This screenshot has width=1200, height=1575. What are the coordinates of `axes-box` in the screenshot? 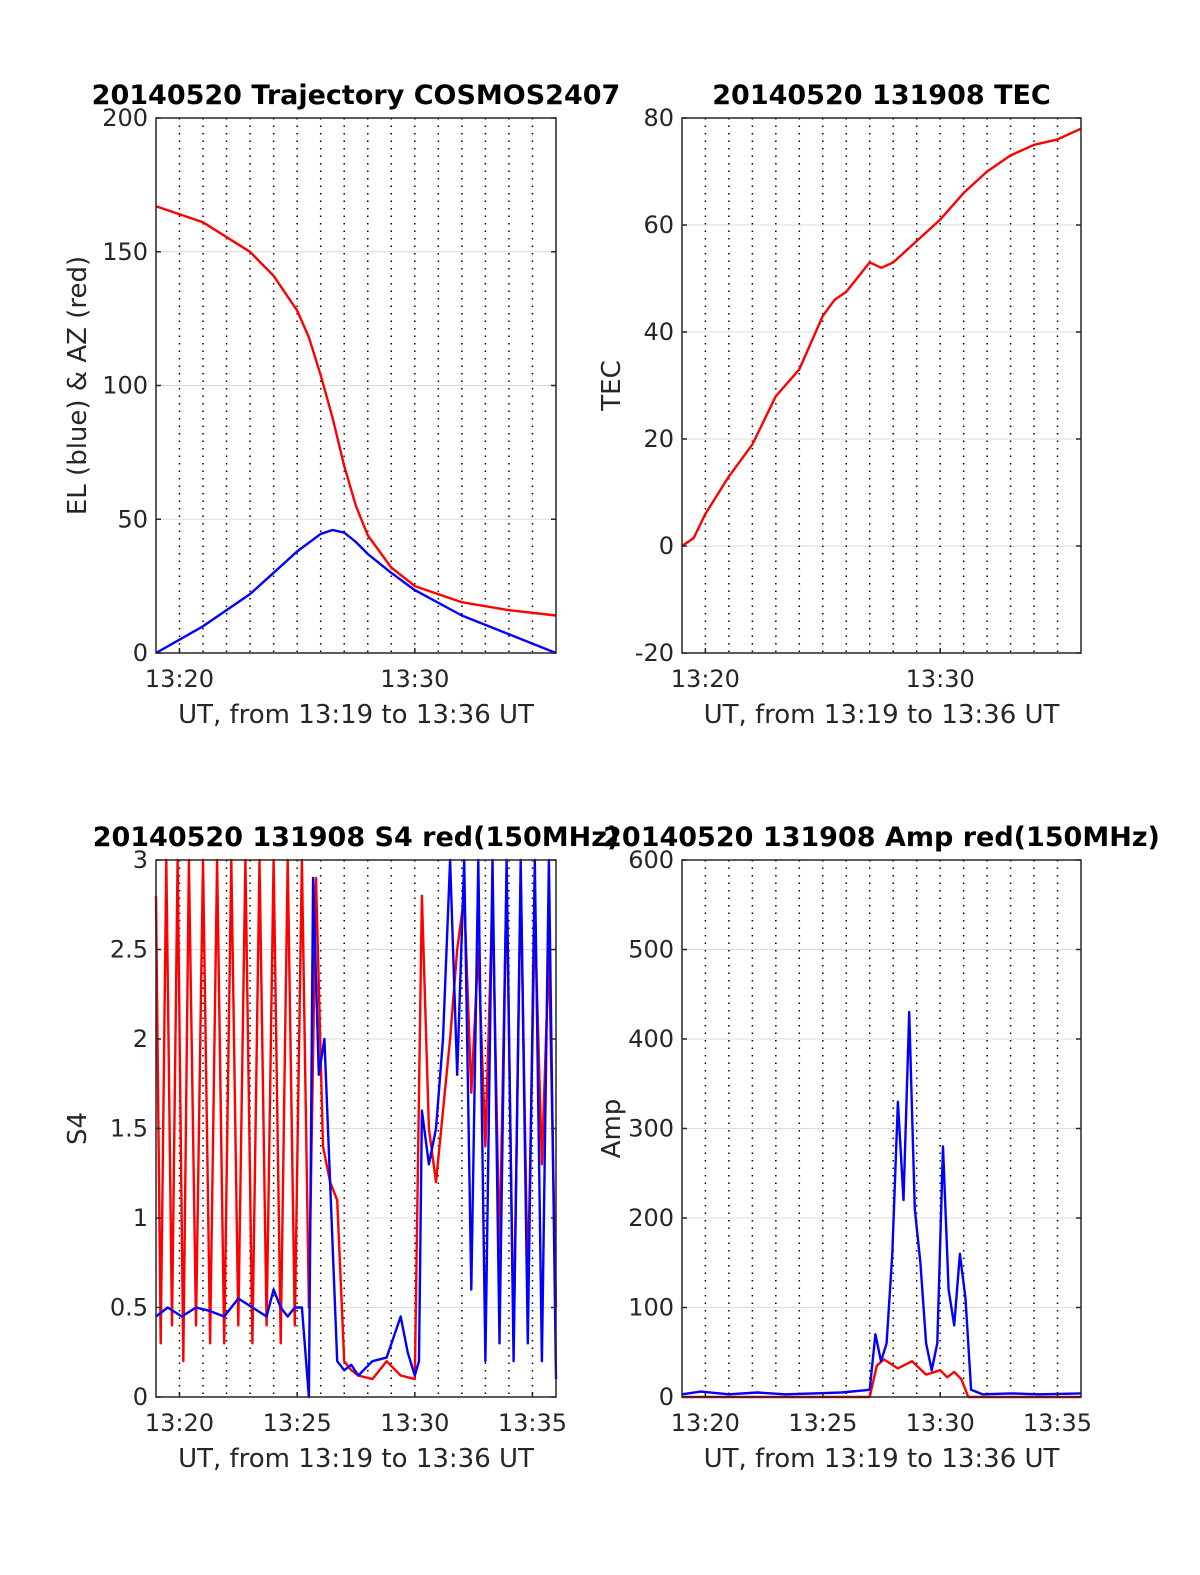 It's located at (881, 385).